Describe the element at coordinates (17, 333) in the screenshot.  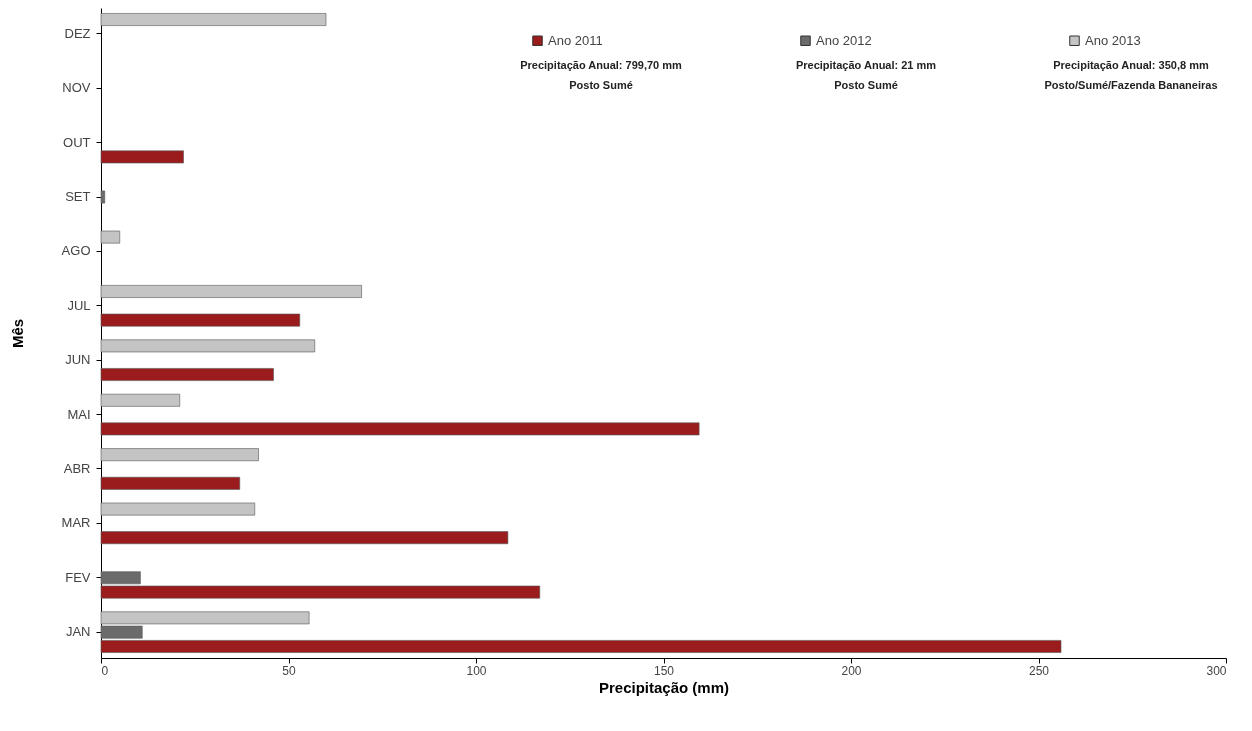
I see `y-axis-title: Mês` at that location.